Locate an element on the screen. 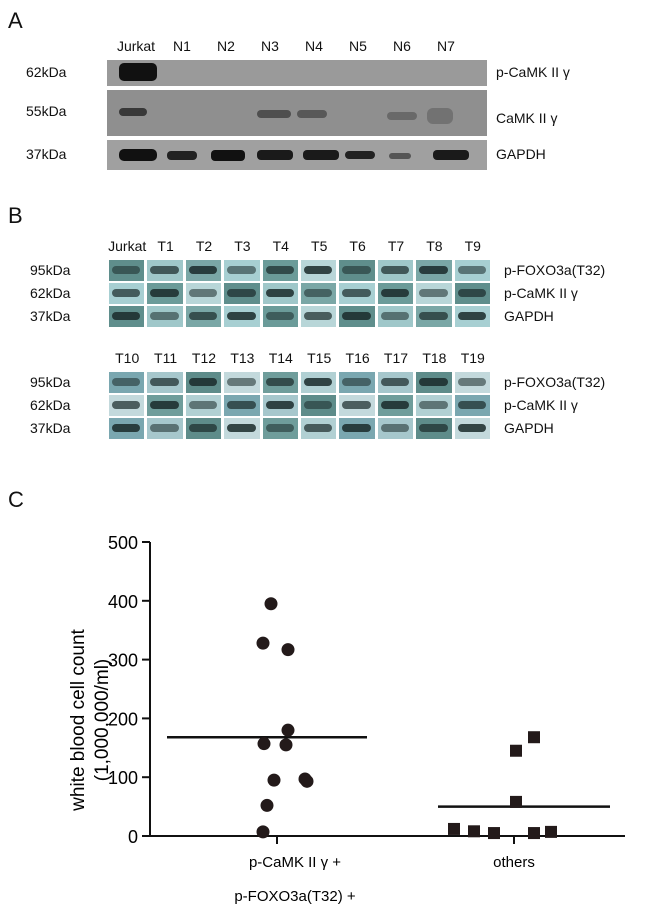 Image resolution: width=650 pixels, height=920 pixels. lane-label: T6 is located at coordinates (357, 246).